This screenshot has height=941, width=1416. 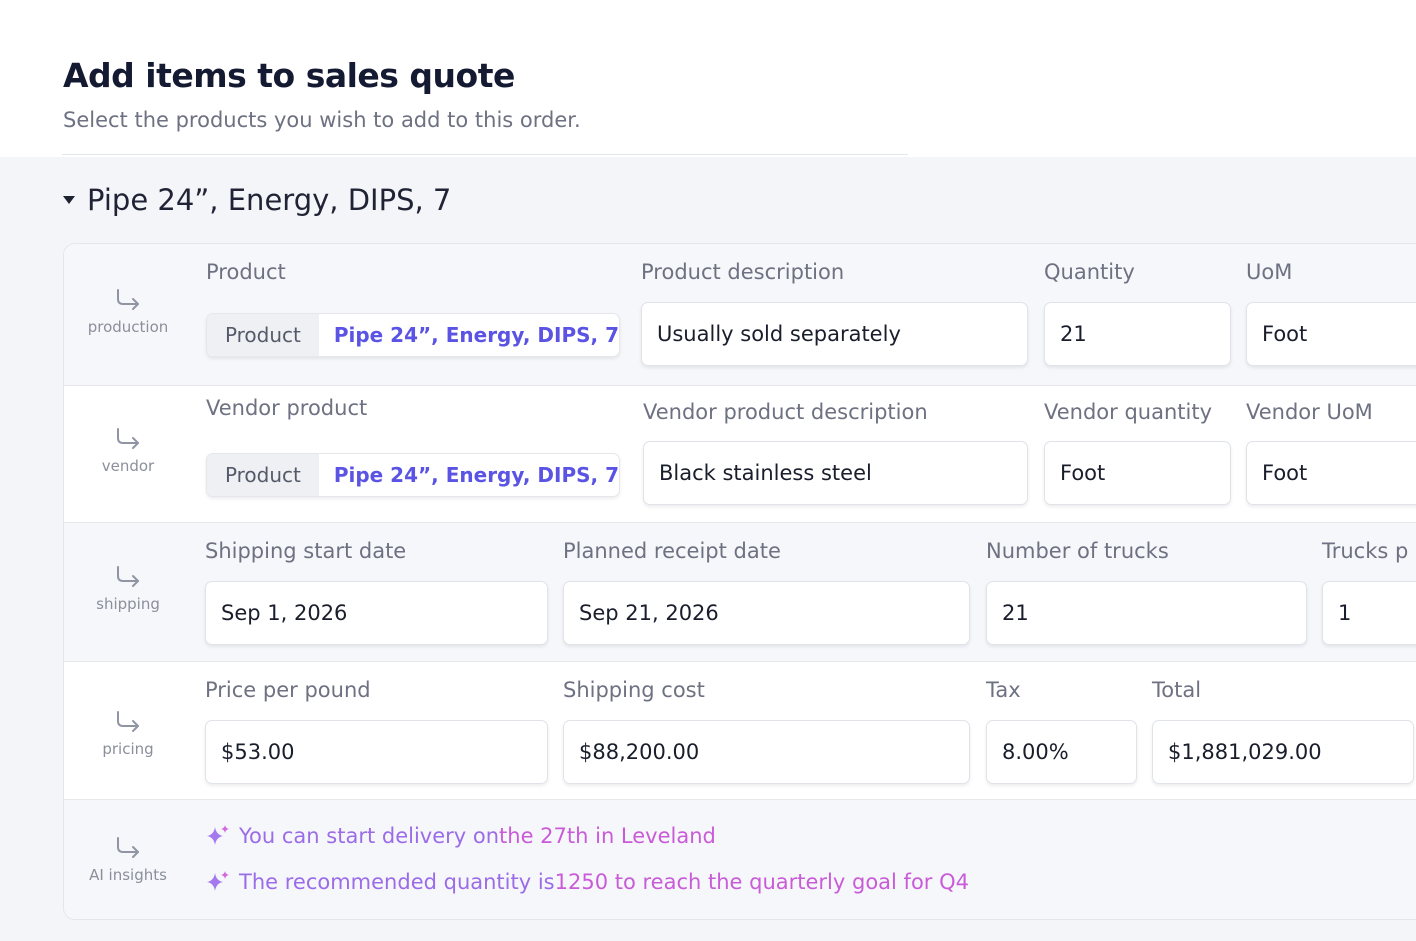 What do you see at coordinates (1077, 551) in the screenshot?
I see `number-of-trucks-label: Number of trucks` at bounding box center [1077, 551].